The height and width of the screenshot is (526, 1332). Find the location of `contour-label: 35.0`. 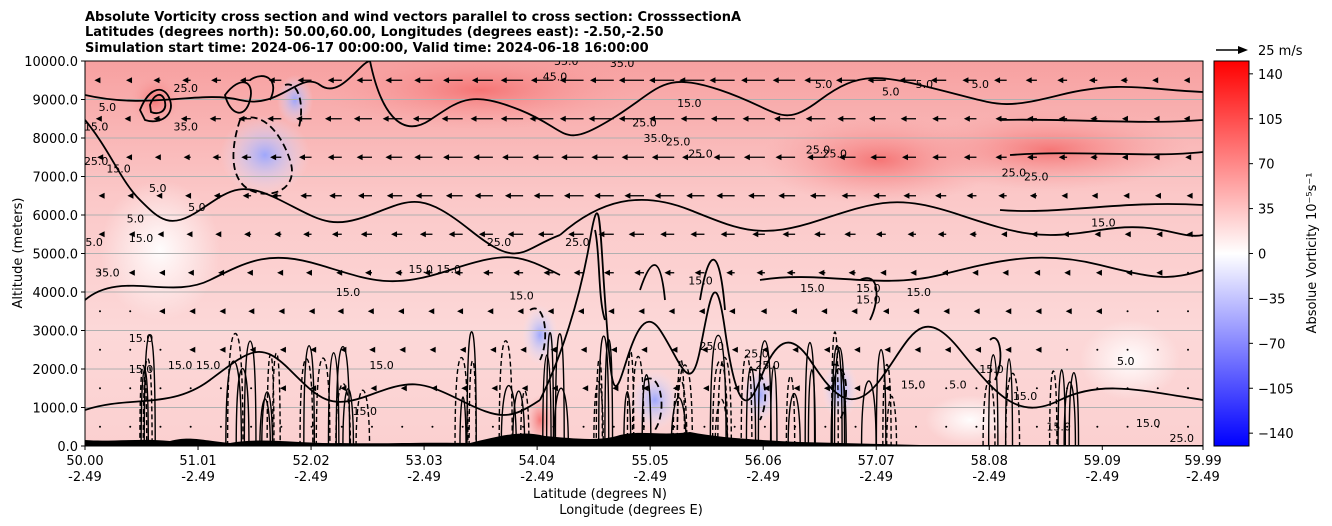

contour-label: 35.0 is located at coordinates (185, 126).